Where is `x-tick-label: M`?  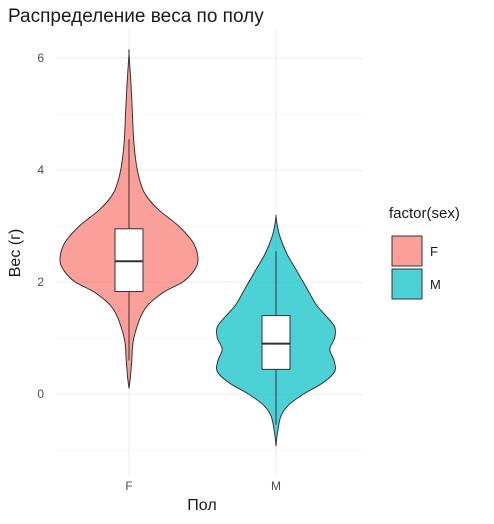 x-tick-label: M is located at coordinates (276, 486).